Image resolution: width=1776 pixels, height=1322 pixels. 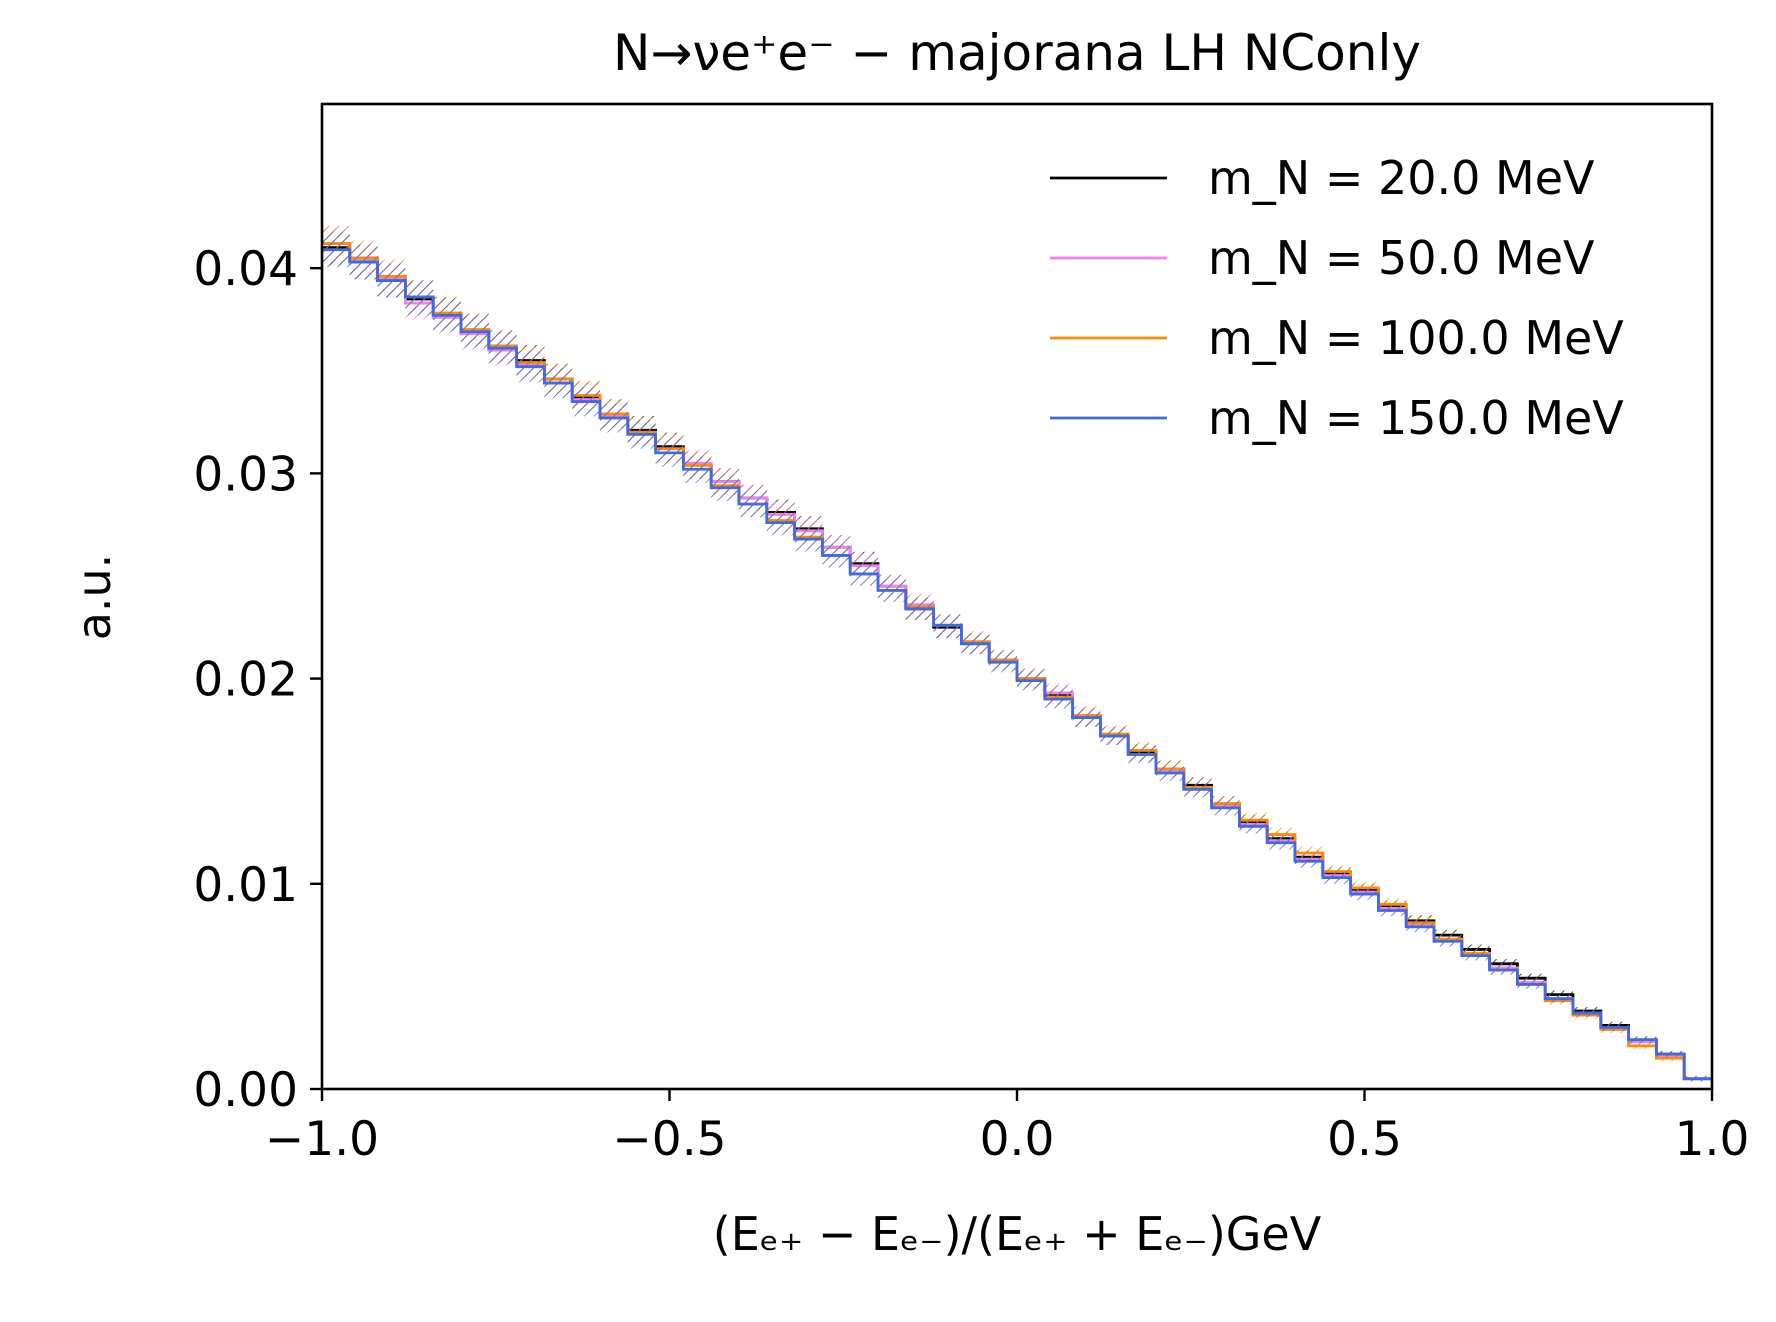 I want to click on legend-item: m_N = 50.0 MeV, so click(x=1322, y=258).